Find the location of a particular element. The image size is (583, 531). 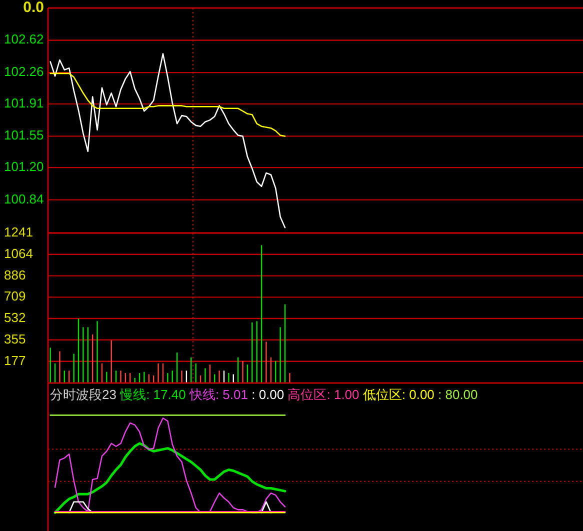

y-tick-label: 177 is located at coordinates (15, 360).